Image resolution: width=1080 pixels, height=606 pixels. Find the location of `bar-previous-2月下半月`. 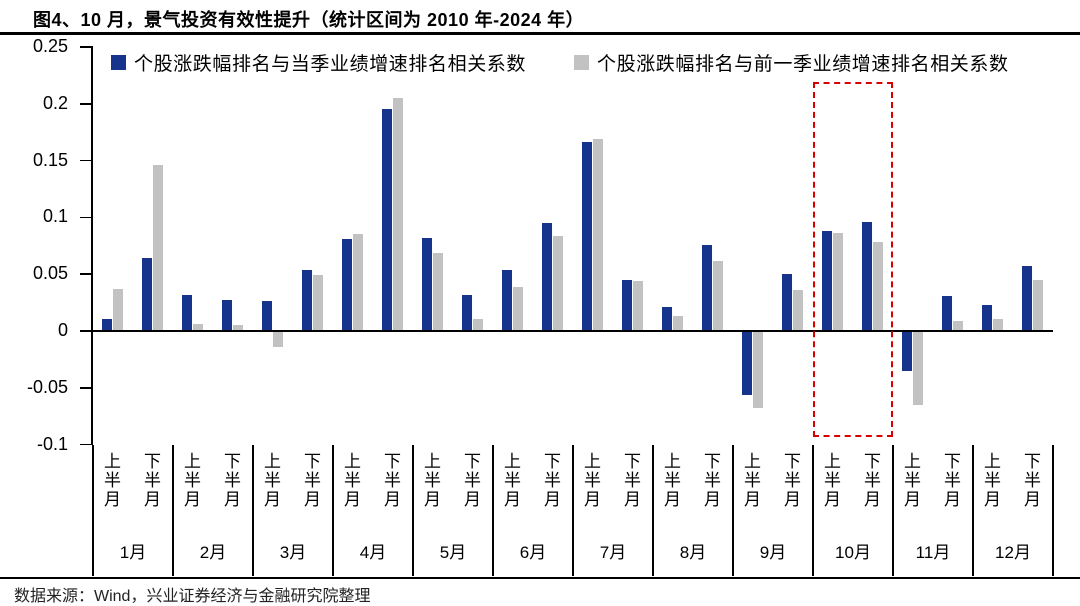

bar-previous-2月下半月 is located at coordinates (238, 328).